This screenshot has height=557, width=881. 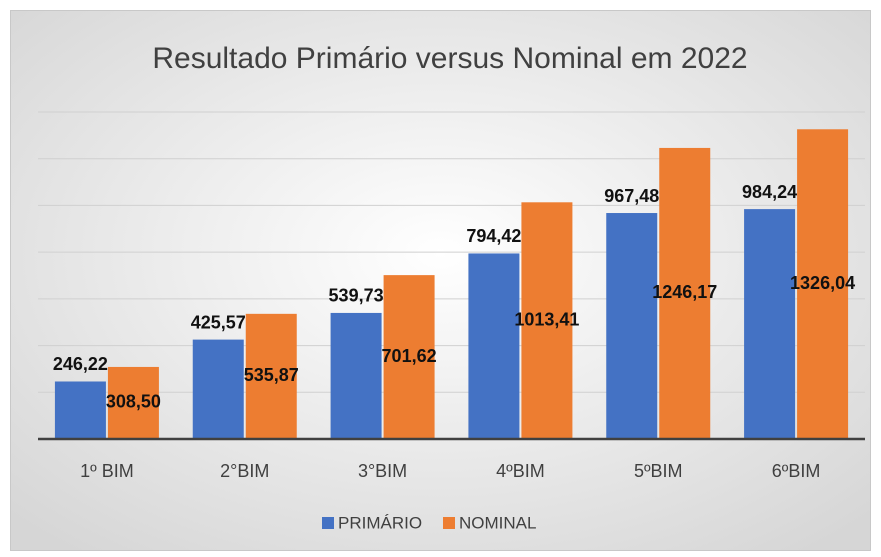 What do you see at coordinates (382, 471) in the screenshot?
I see `x-tick-label: 3°BIM` at bounding box center [382, 471].